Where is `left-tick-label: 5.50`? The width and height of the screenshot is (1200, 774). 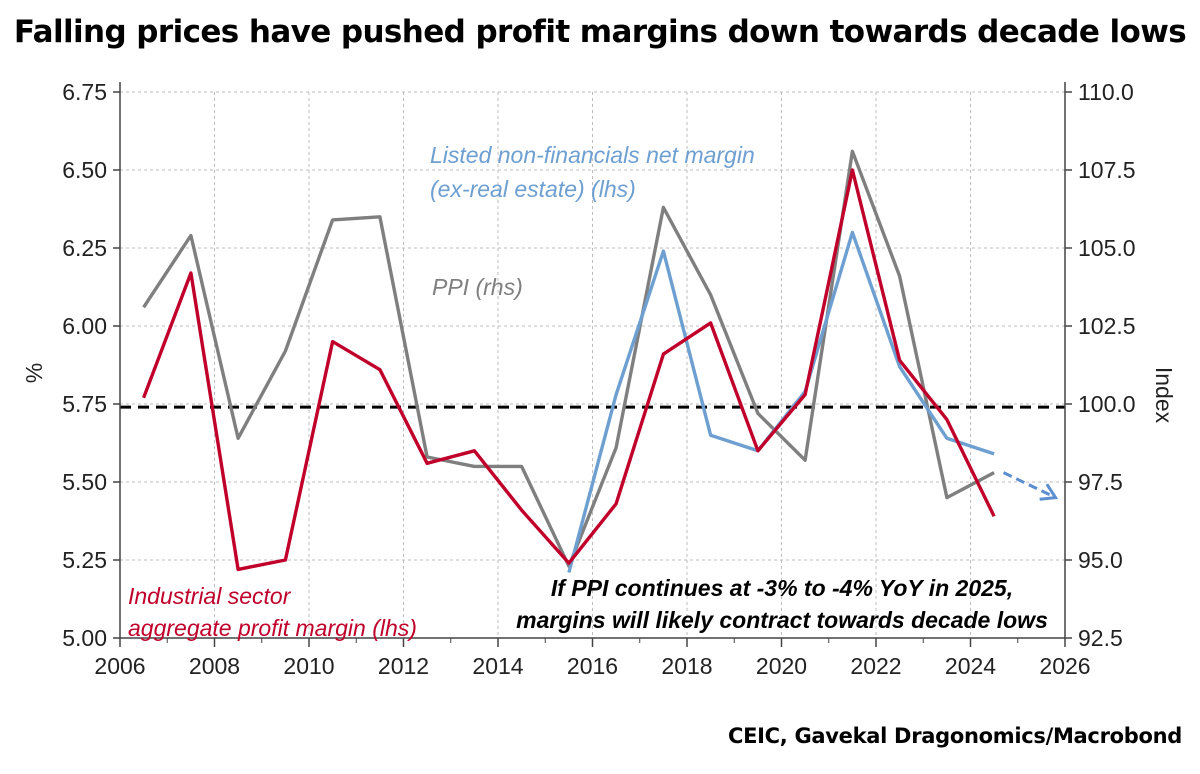
left-tick-label: 5.50 is located at coordinates (84, 482).